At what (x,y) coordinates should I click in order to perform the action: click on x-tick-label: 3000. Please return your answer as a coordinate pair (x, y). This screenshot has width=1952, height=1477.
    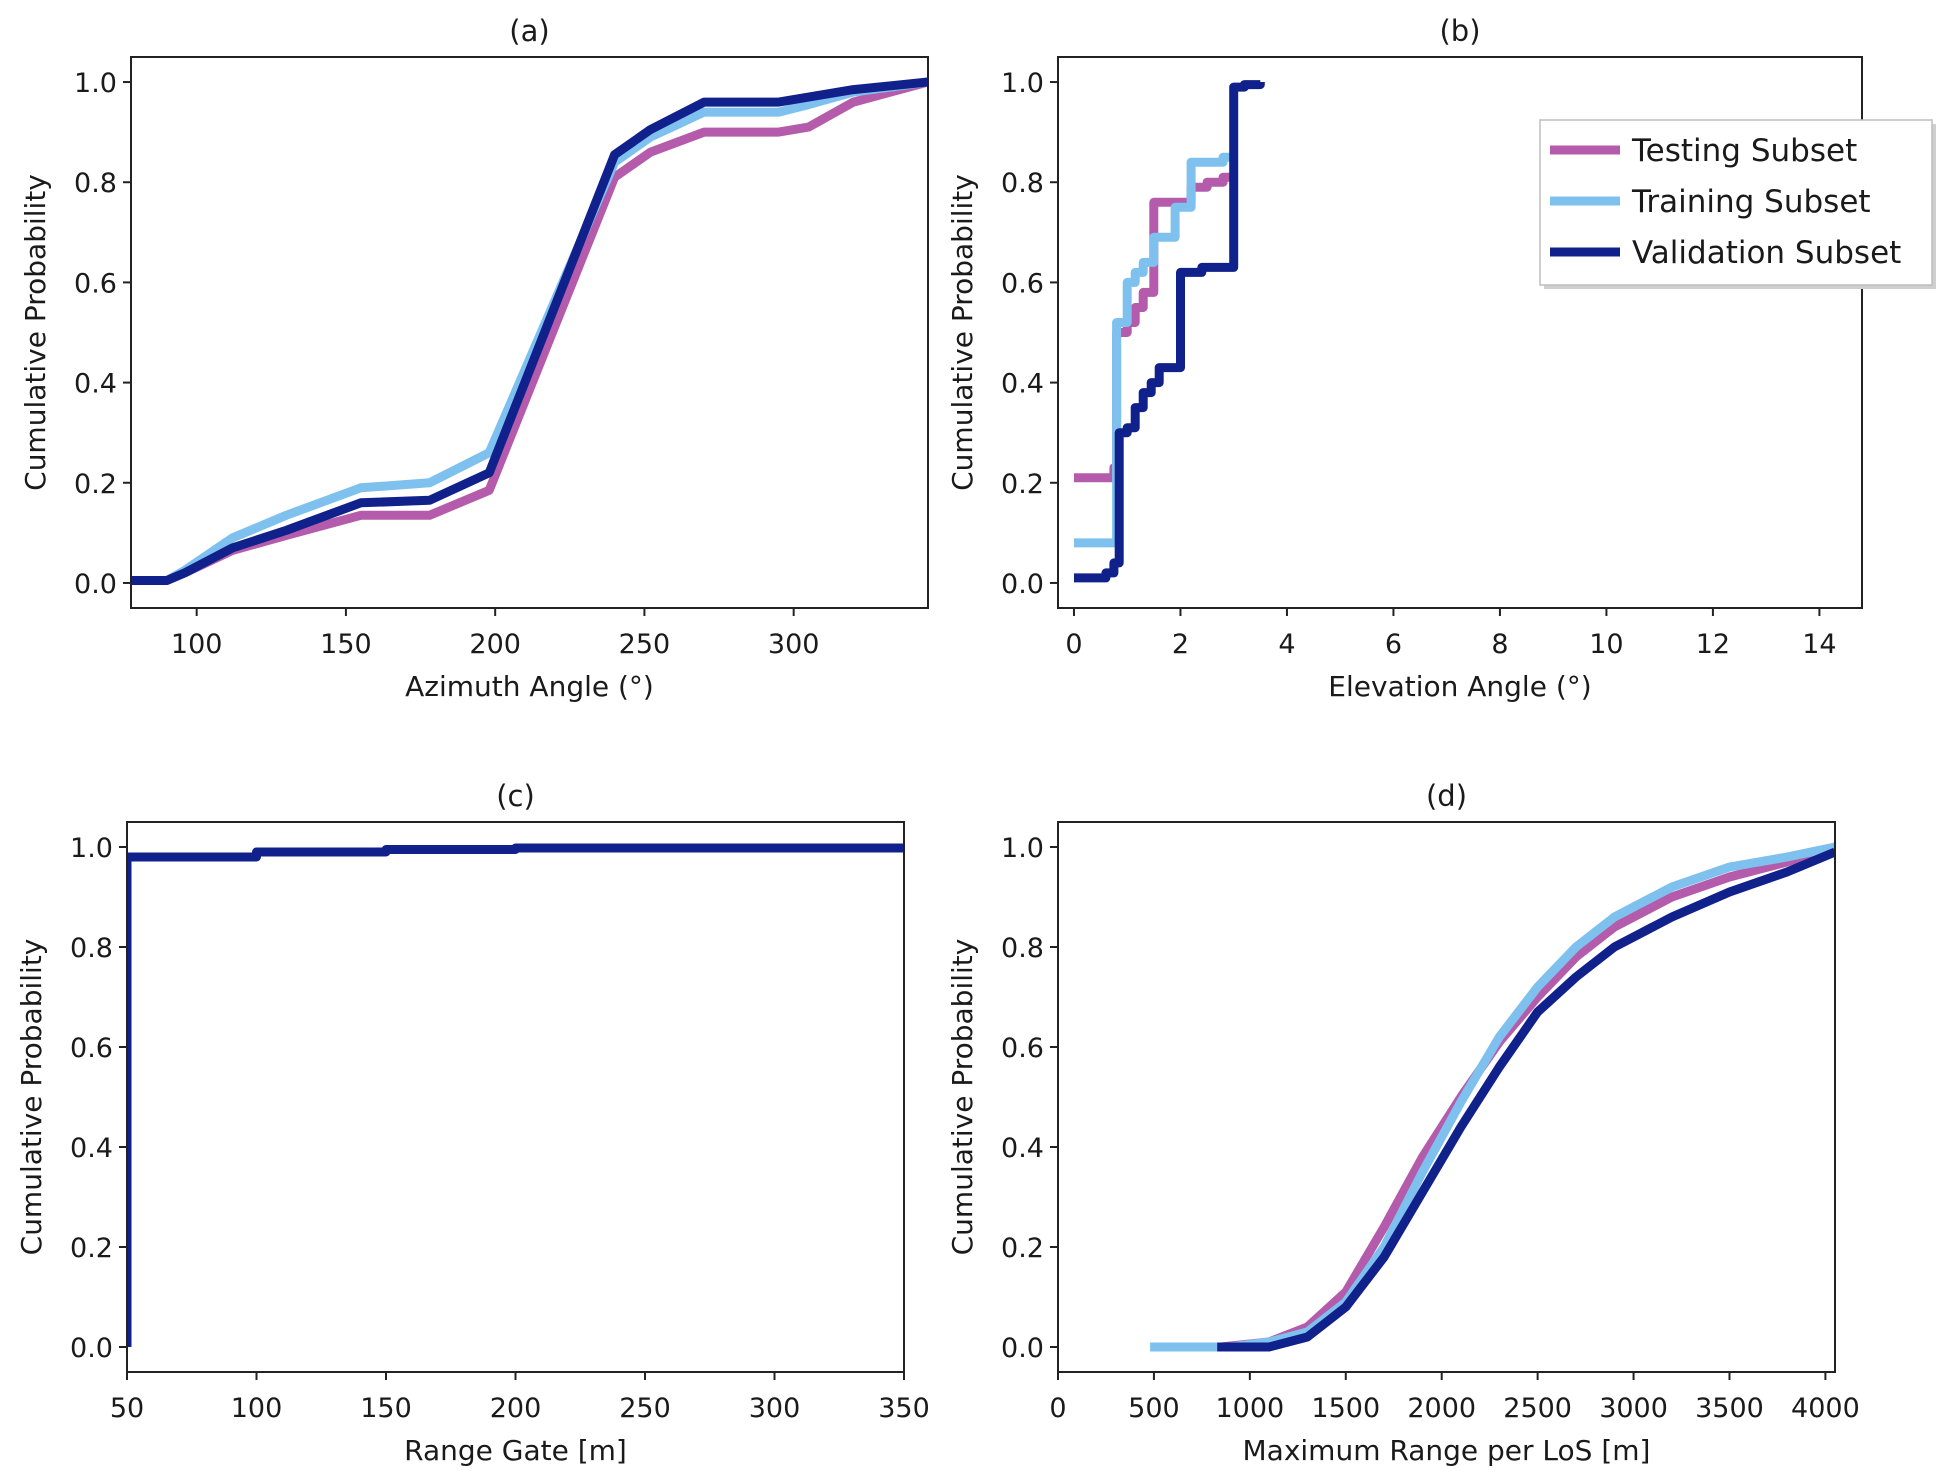
    Looking at the image, I should click on (1633, 1408).